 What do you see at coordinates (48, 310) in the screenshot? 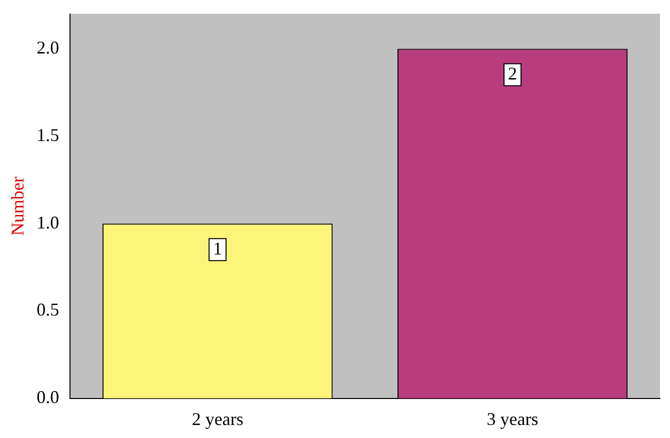
I see `y-tick-label: 0.5` at bounding box center [48, 310].